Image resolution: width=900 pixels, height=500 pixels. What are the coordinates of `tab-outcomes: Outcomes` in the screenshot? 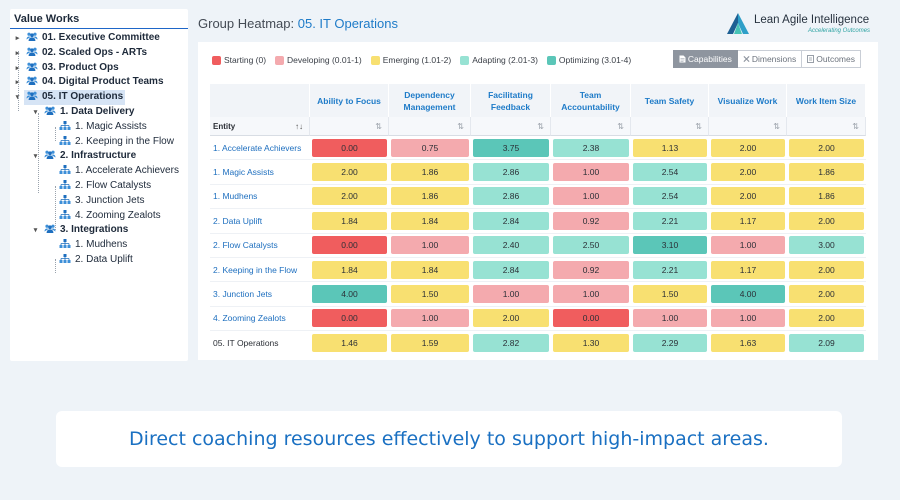 It's located at (831, 59).